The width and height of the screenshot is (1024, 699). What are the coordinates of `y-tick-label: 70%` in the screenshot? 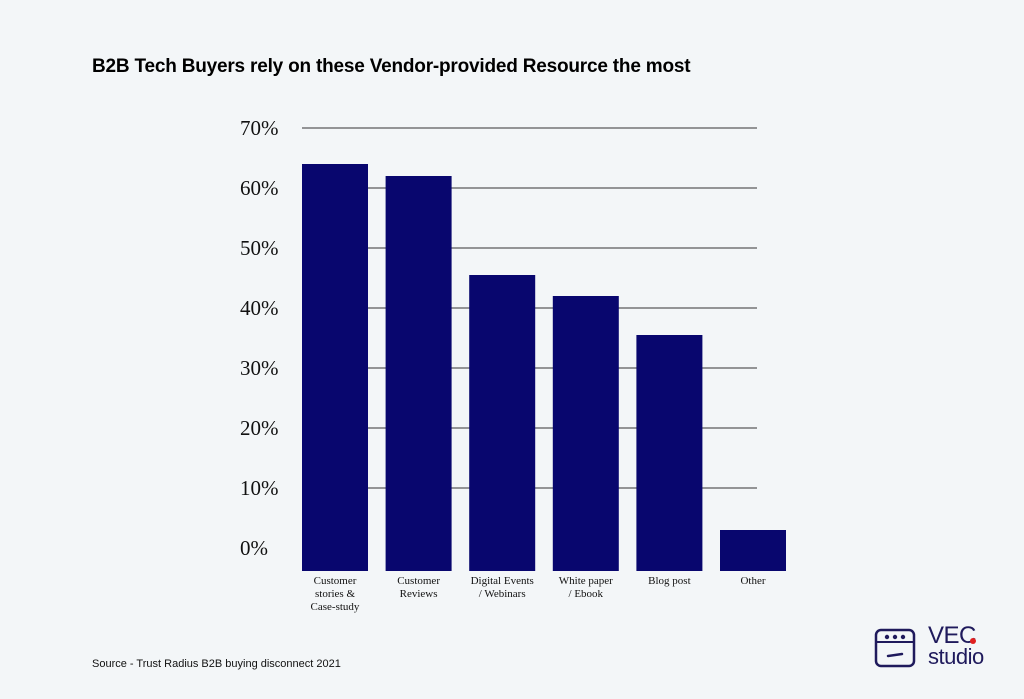 It's located at (259, 128).